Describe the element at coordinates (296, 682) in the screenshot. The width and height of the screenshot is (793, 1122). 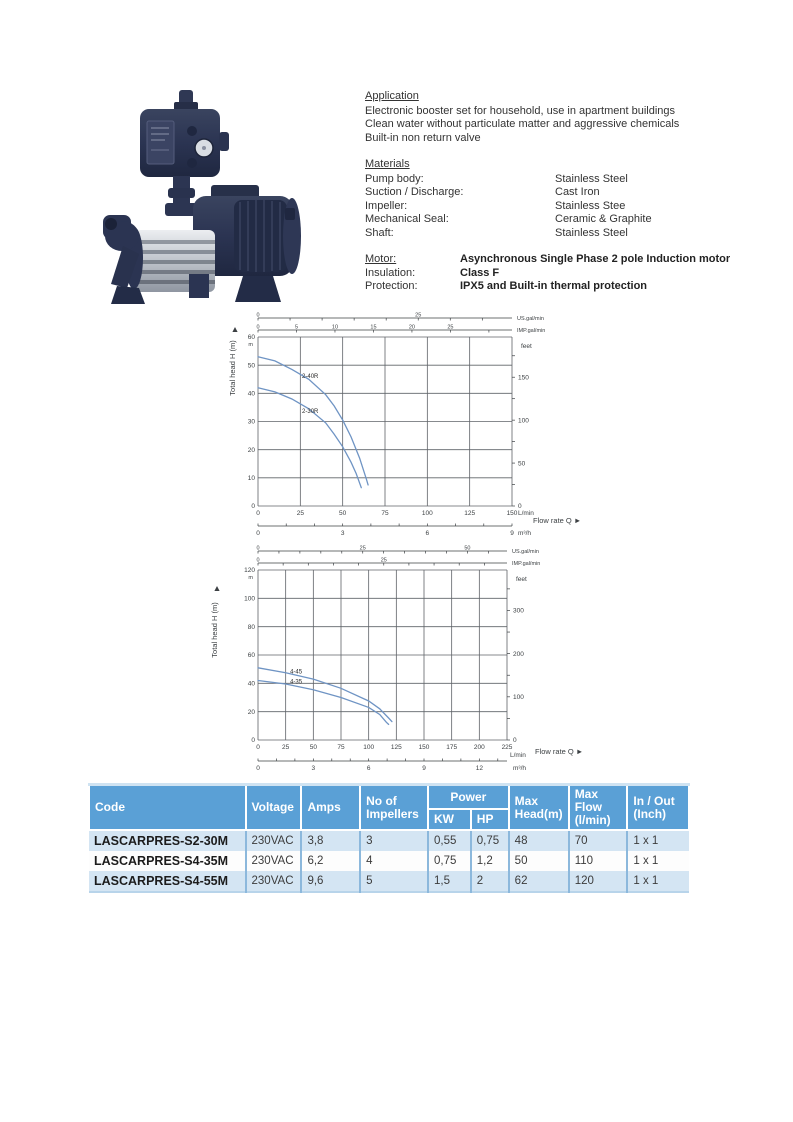
I see `curve-label: 4-35` at that location.